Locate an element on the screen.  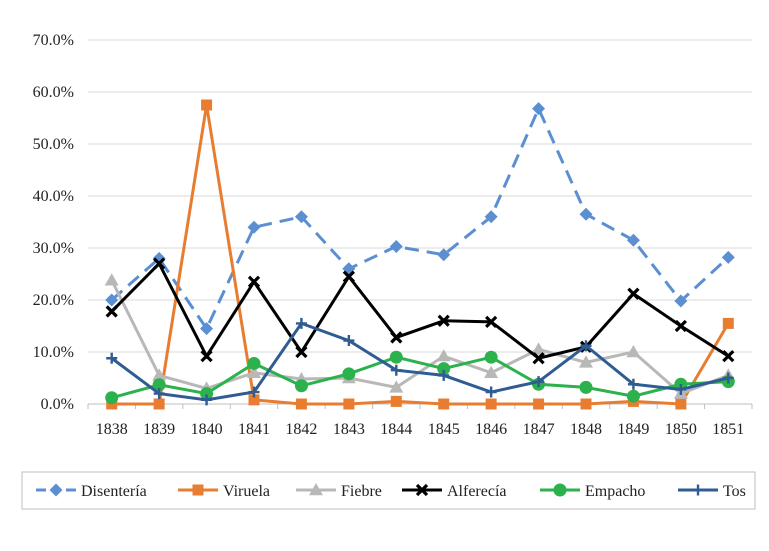
legend-label: Alferecía is located at coordinates (477, 491).